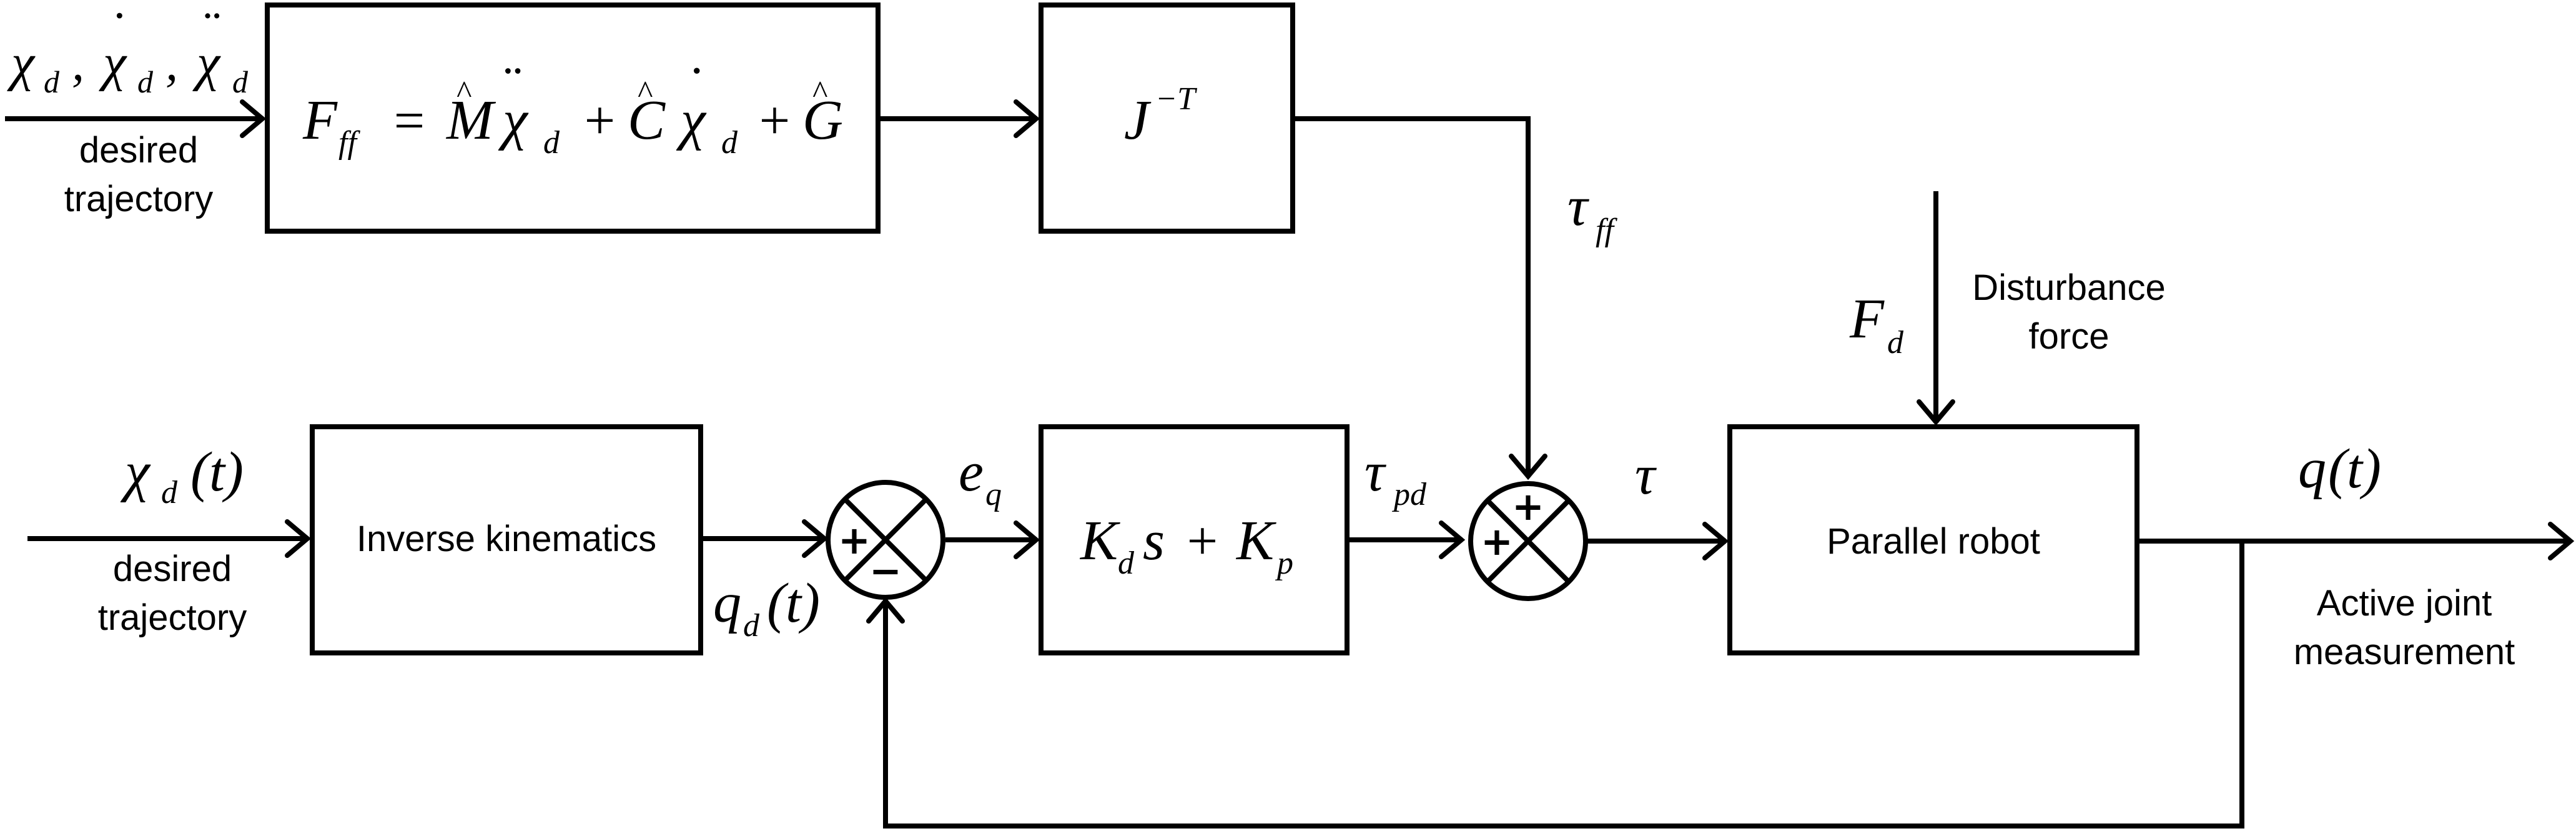 The width and height of the screenshot is (2576, 836). What do you see at coordinates (299, 538) in the screenshot?
I see `bottom-input-arrowhead` at bounding box center [299, 538].